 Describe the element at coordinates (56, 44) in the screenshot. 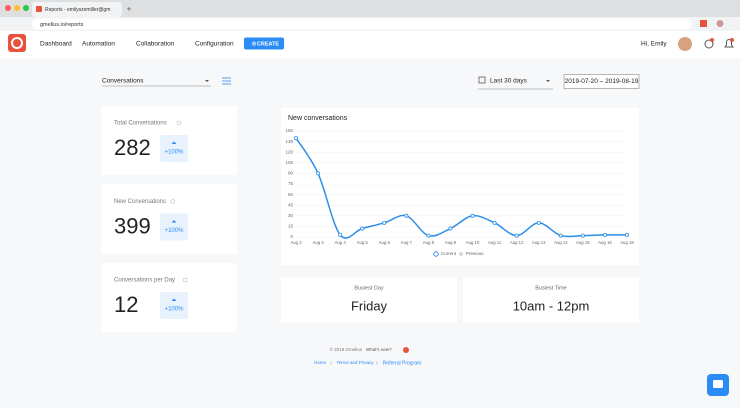

I see `nav-item: Dashboard` at that location.